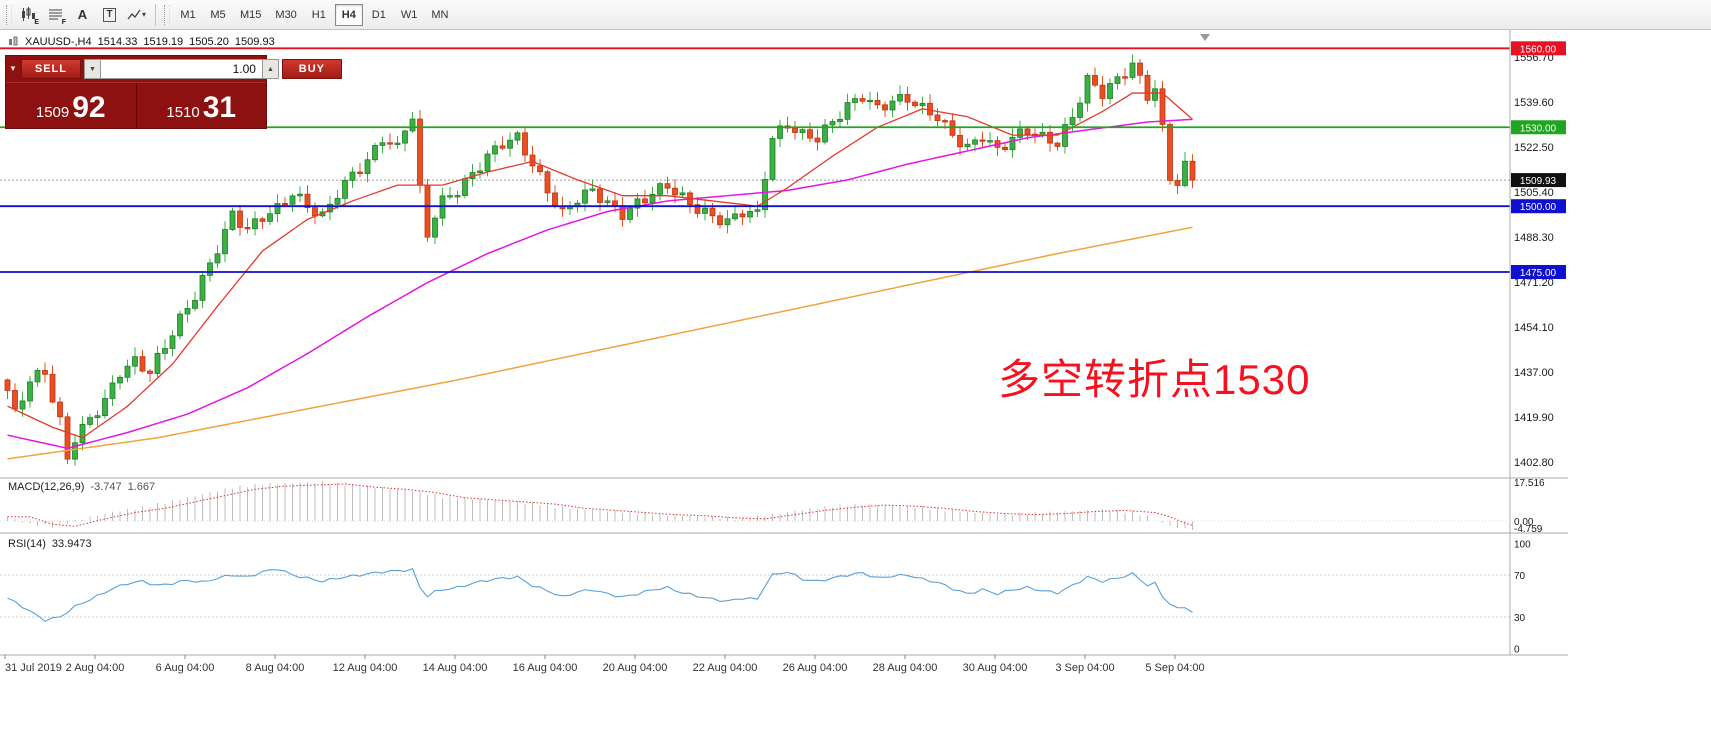 The height and width of the screenshot is (738, 1711). What do you see at coordinates (71, 105) in the screenshot?
I see `sell-price-button: 1509 92` at bounding box center [71, 105].